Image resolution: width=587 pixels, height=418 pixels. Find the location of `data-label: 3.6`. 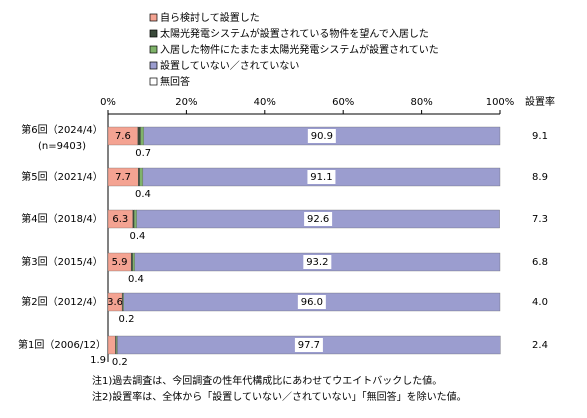

data-label: 3.6 is located at coordinates (115, 302).